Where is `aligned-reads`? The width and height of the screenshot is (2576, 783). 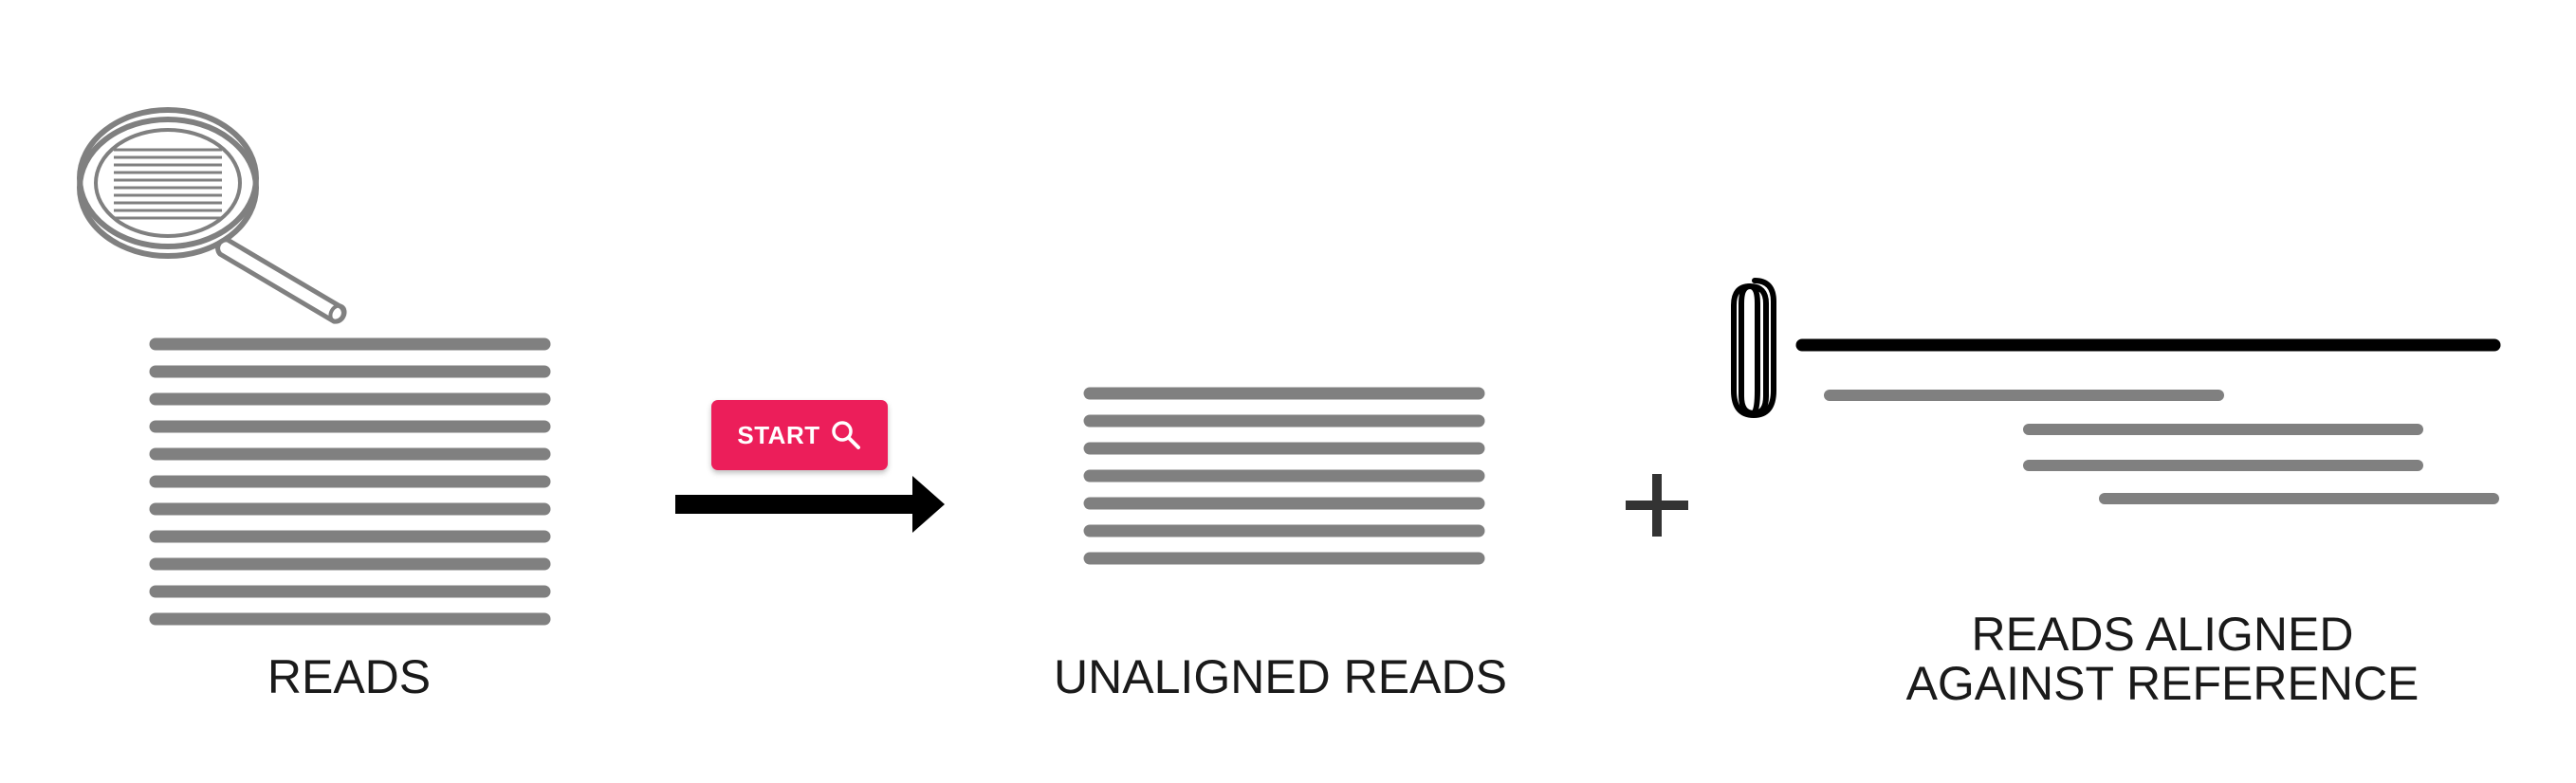 aligned-reads is located at coordinates (2161, 447).